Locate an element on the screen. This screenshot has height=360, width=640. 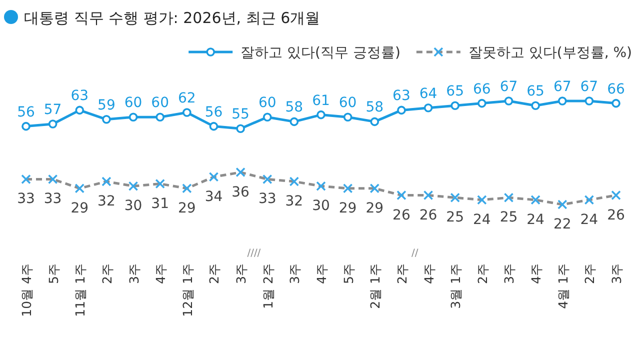
data-label: 62 is located at coordinates (187, 98).